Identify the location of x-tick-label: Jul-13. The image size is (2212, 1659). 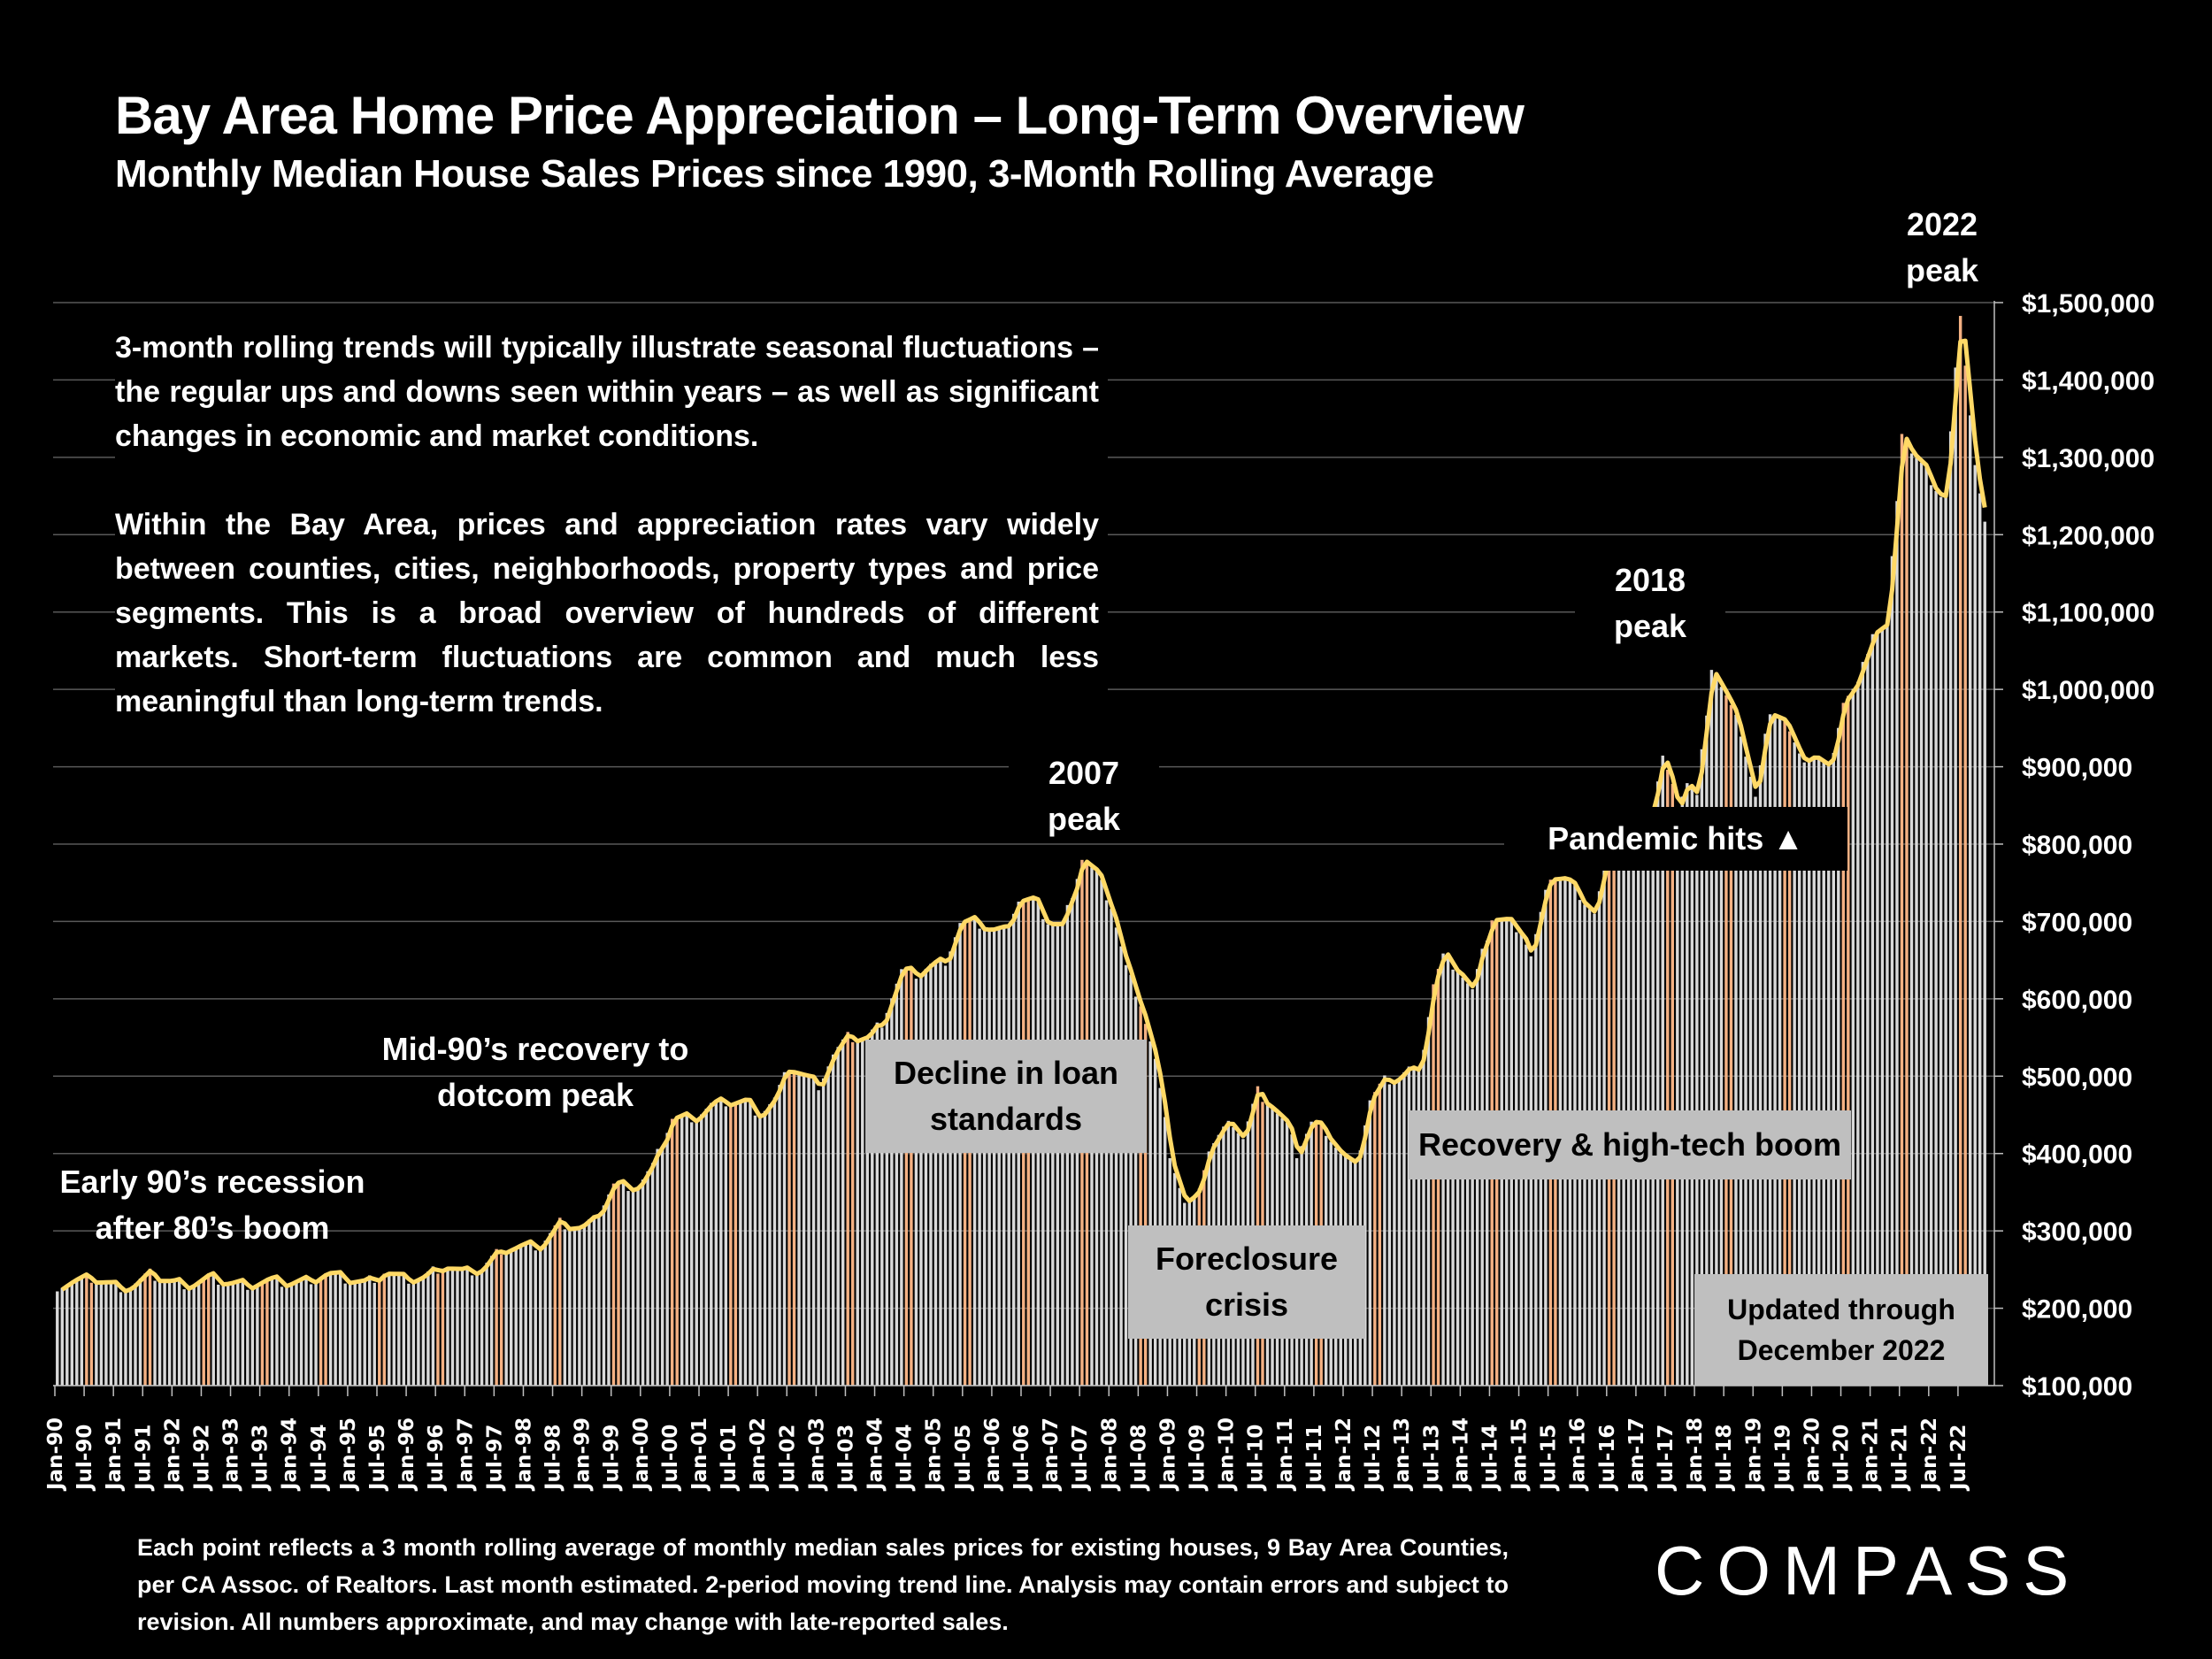
(1432, 1459).